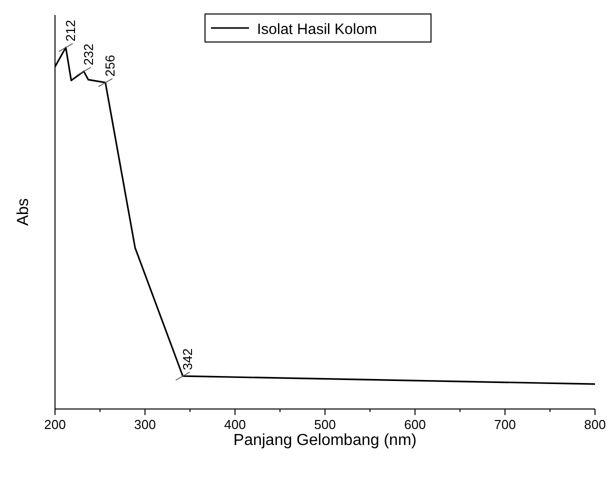  Describe the element at coordinates (595, 424) in the screenshot. I see `x-tick-label: 800` at that location.